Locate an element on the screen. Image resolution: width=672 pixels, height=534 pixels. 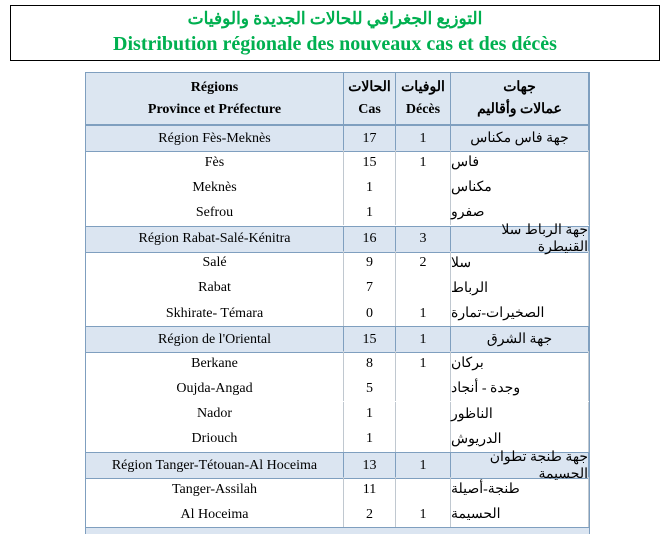
data-cell: Driouch is located at coordinates (215, 439).